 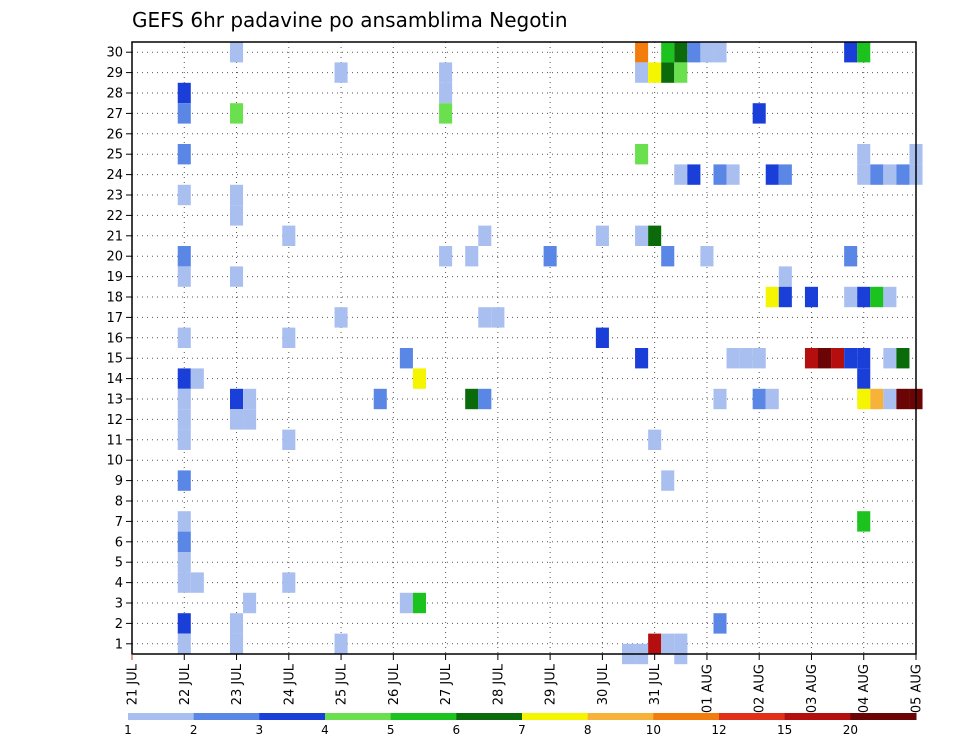 What do you see at coordinates (260, 730) in the screenshot?
I see `colorbar-label: 3` at bounding box center [260, 730].